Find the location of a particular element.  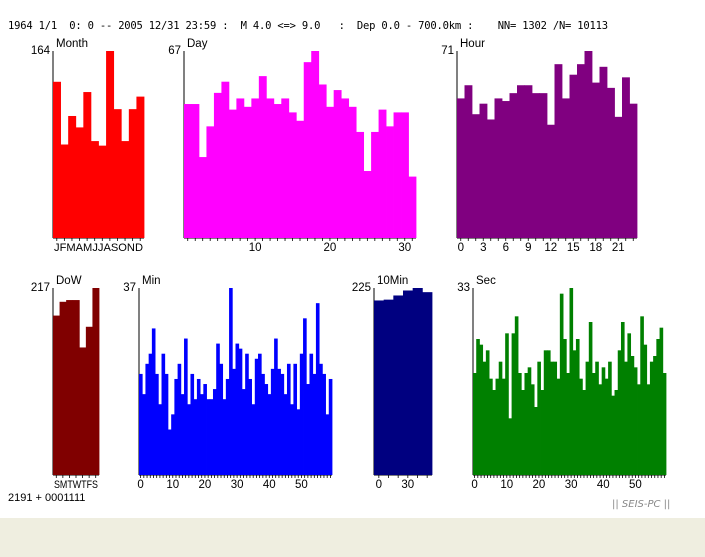

min-x-tick-label: 40 is located at coordinates (269, 485).